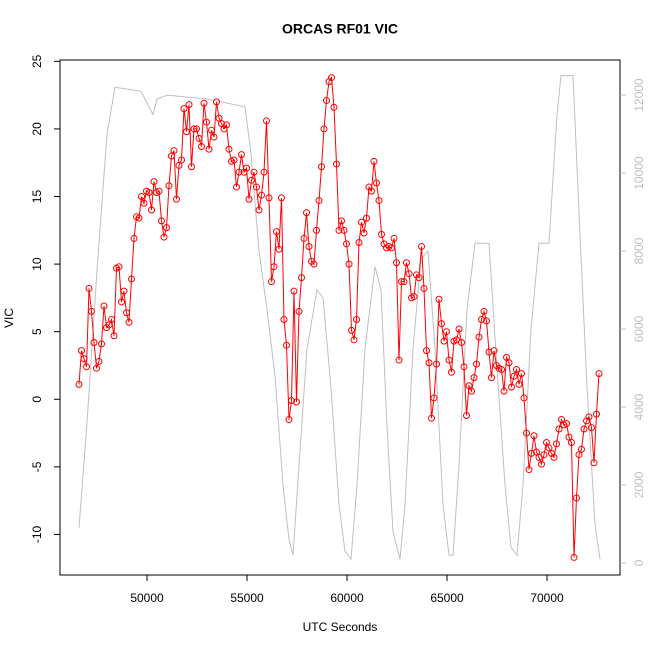  What do you see at coordinates (247, 598) in the screenshot?
I see `x-tick-label: 55000` at bounding box center [247, 598].